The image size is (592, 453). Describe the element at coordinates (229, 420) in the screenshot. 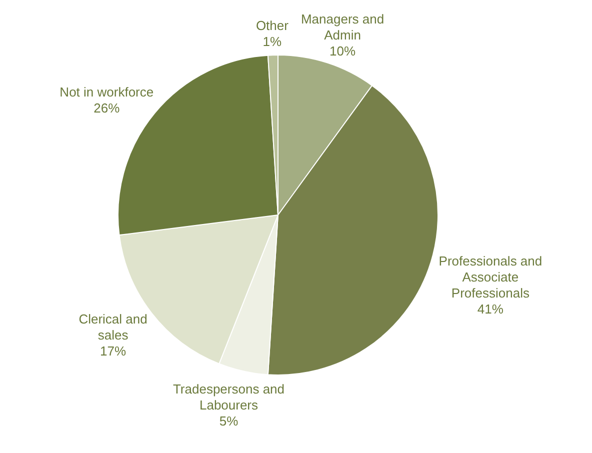

I see `data-label: 5%` at that location.